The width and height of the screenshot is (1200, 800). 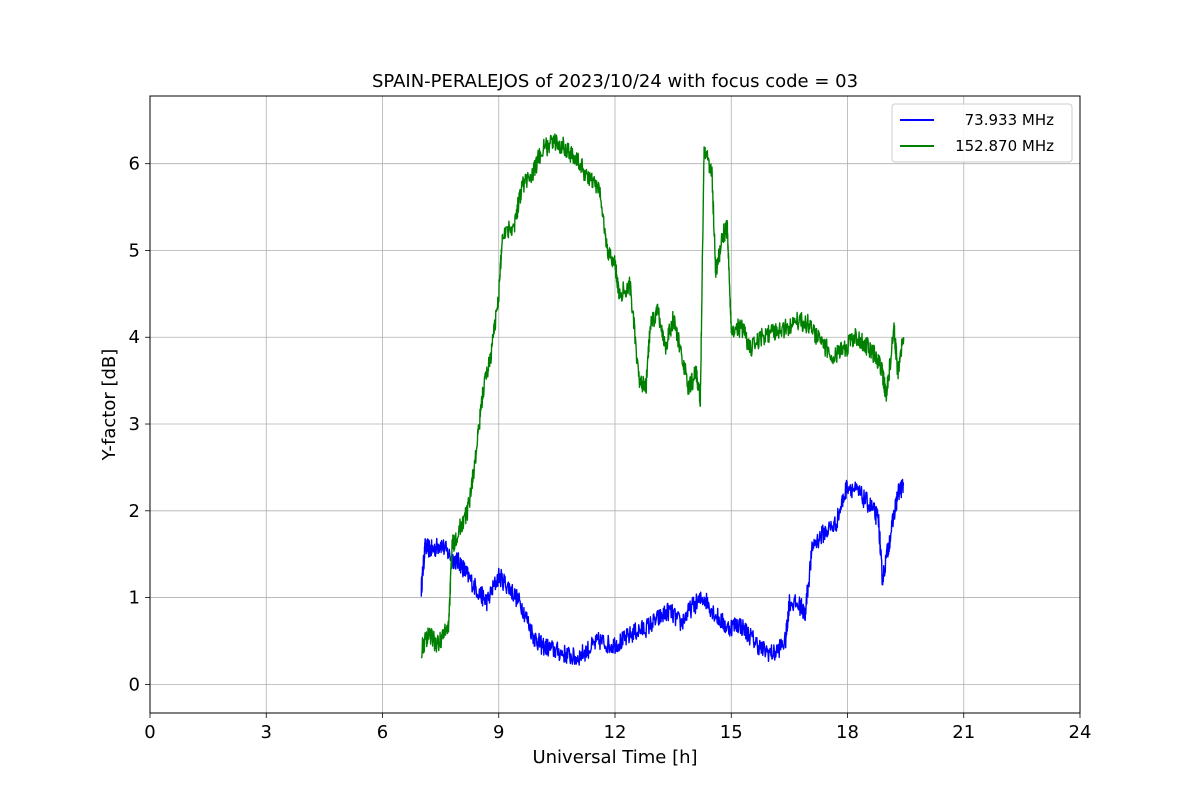 I want to click on x-tick-label: 3, so click(x=266, y=732).